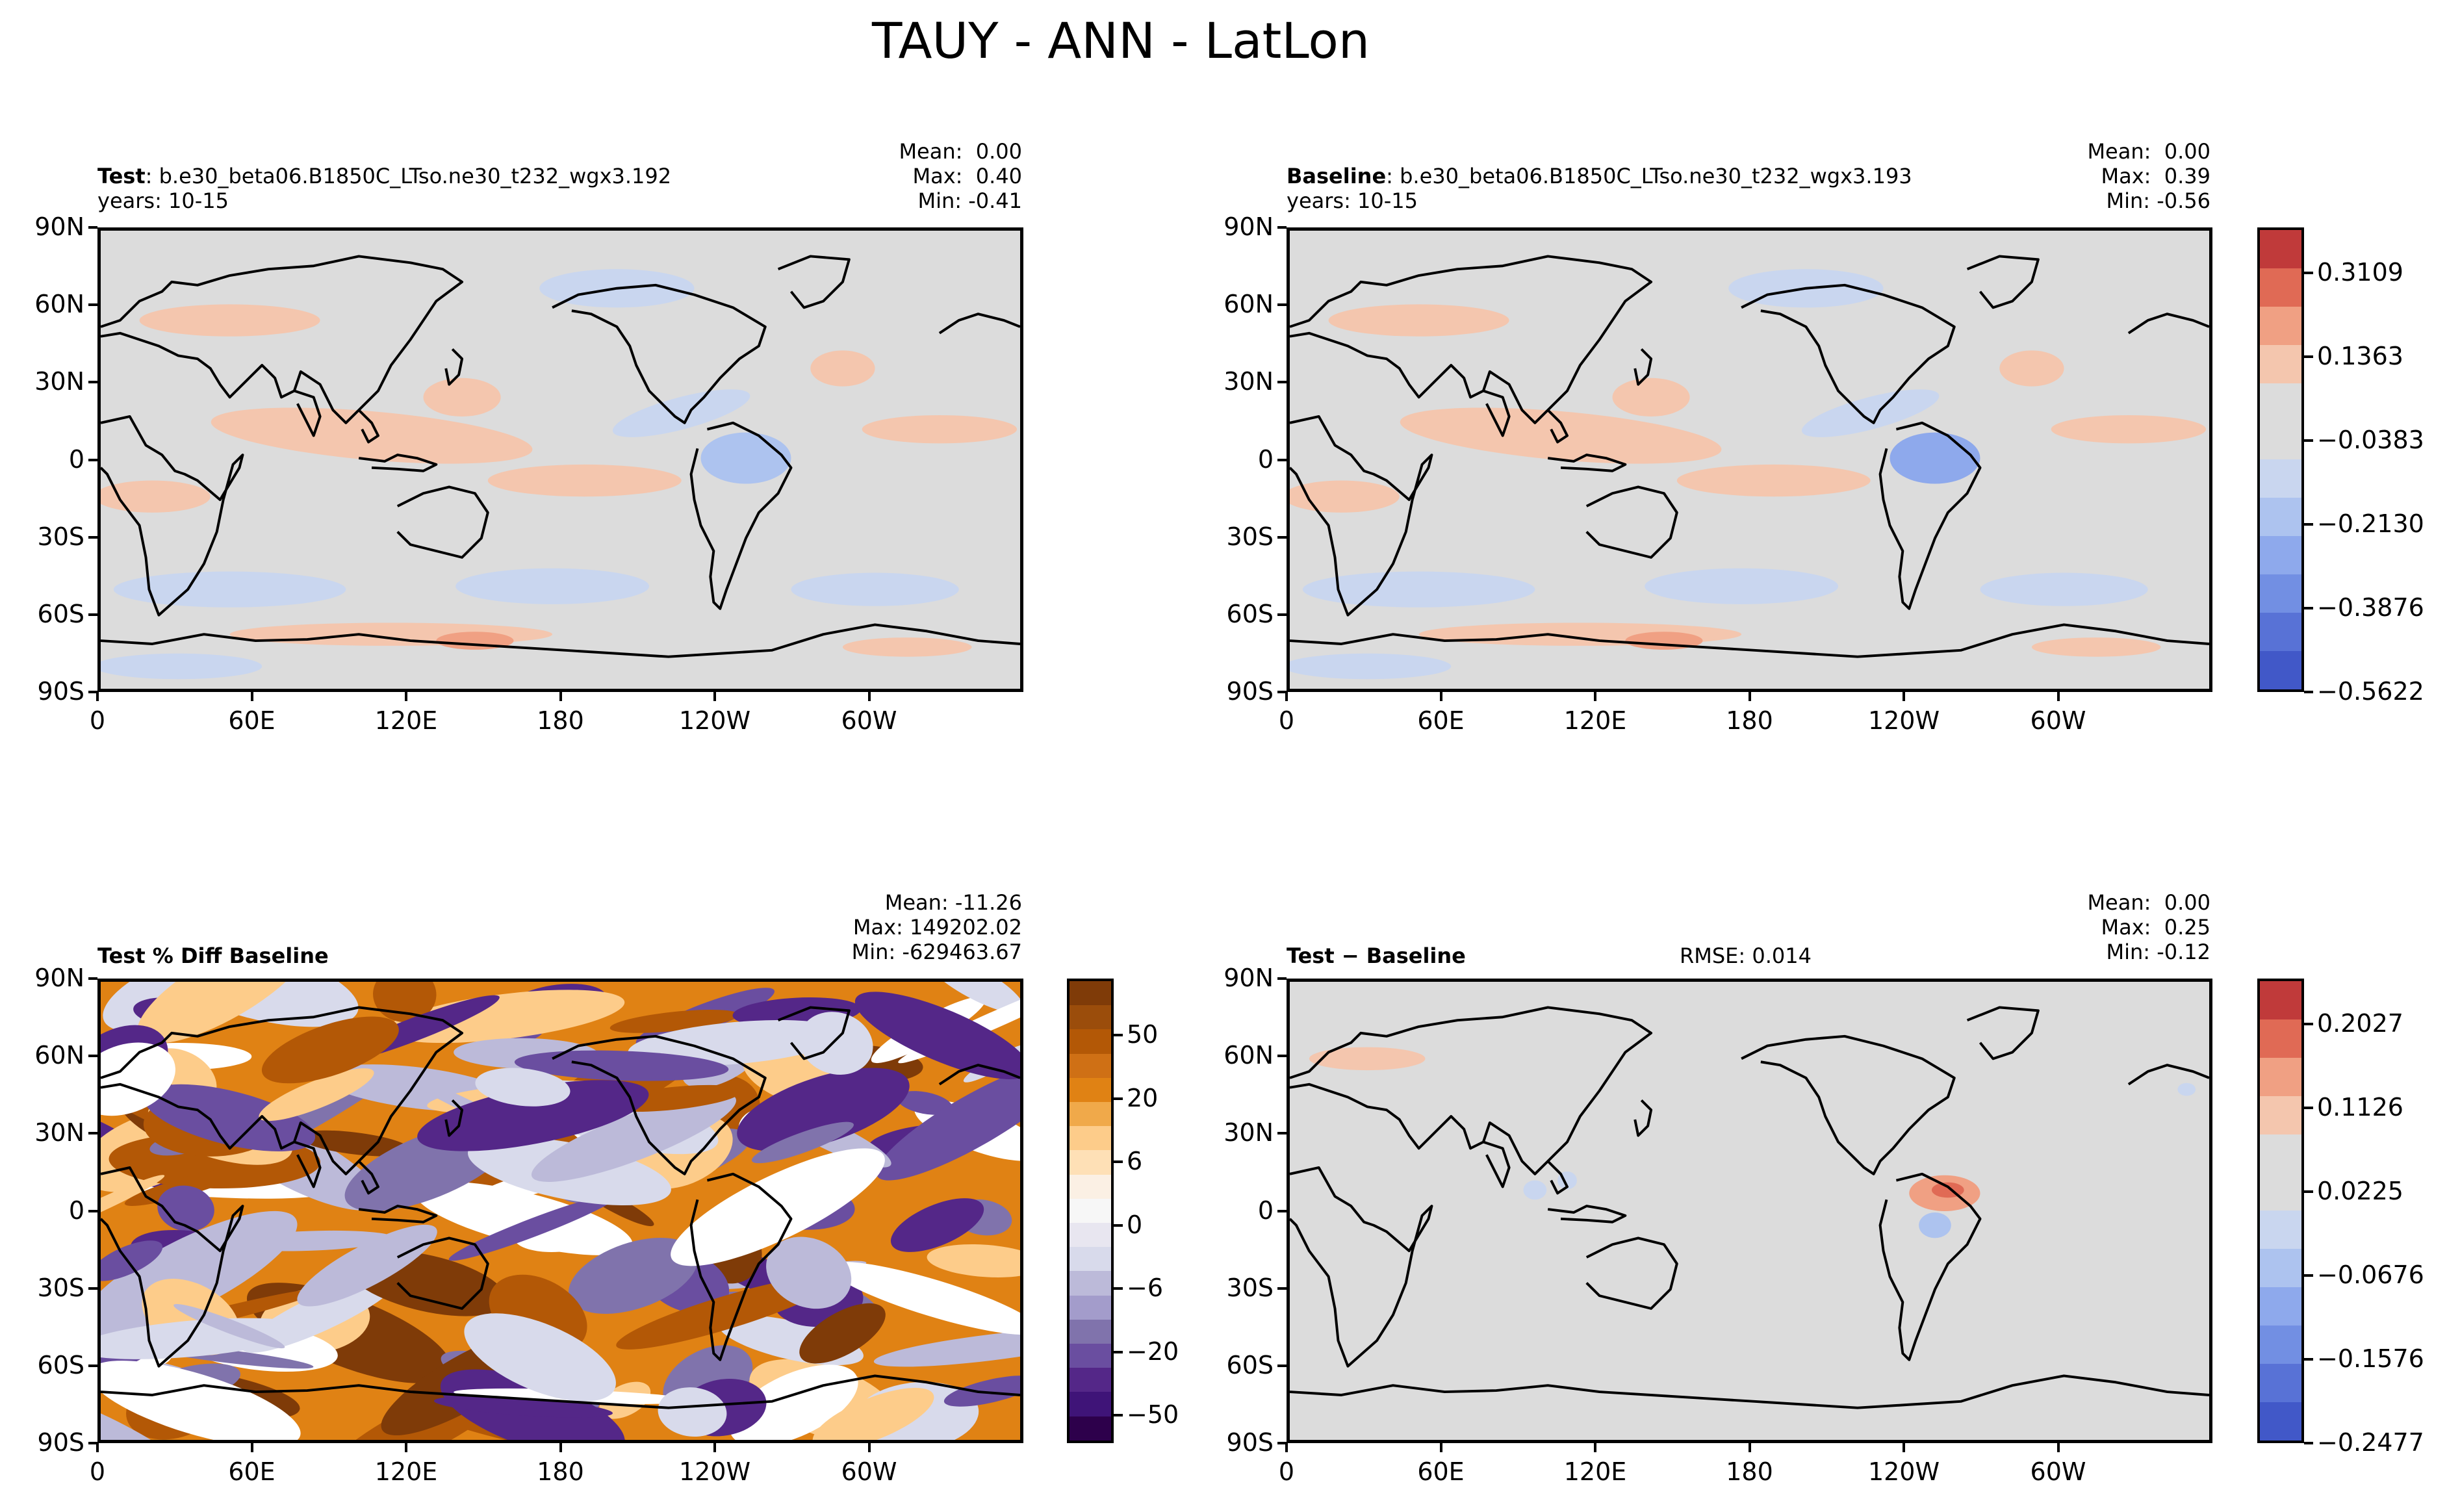 The image size is (2460, 1512). I want to click on diff-title-bold: Test − Baseline, so click(1376, 955).